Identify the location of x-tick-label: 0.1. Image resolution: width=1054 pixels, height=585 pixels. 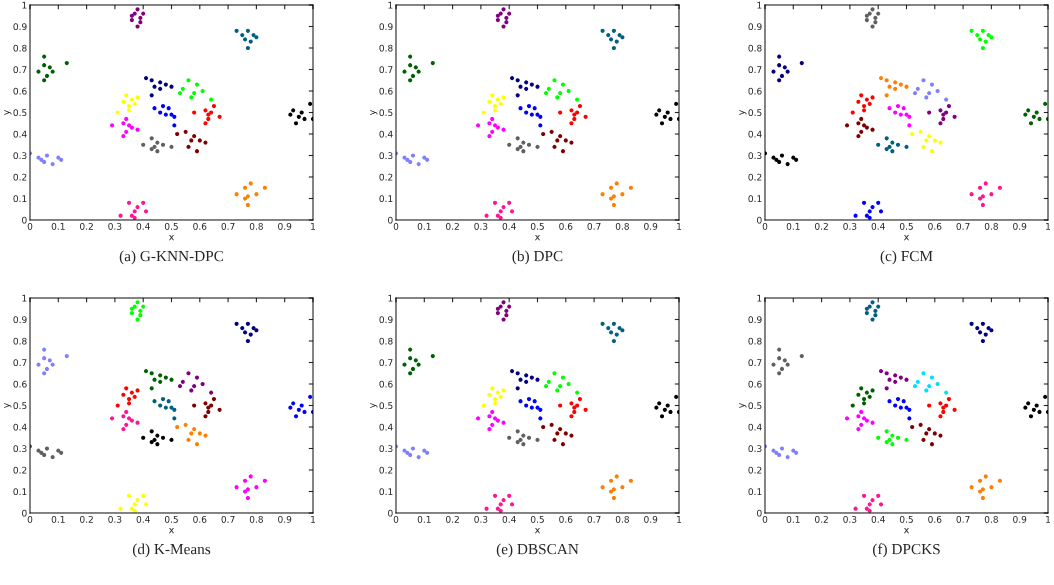
(793, 226).